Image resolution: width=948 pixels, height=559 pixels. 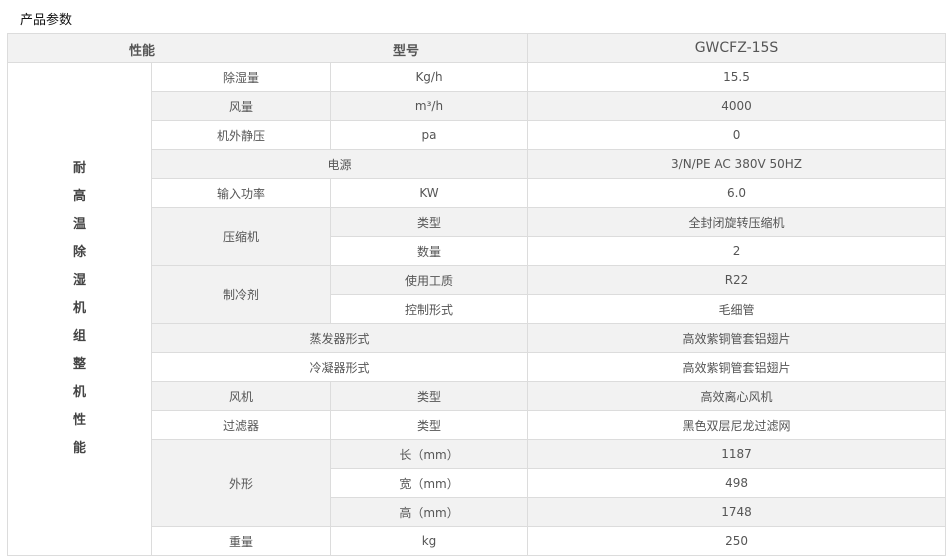 What do you see at coordinates (79, 336) in the screenshot?
I see `category-char: 组` at bounding box center [79, 336].